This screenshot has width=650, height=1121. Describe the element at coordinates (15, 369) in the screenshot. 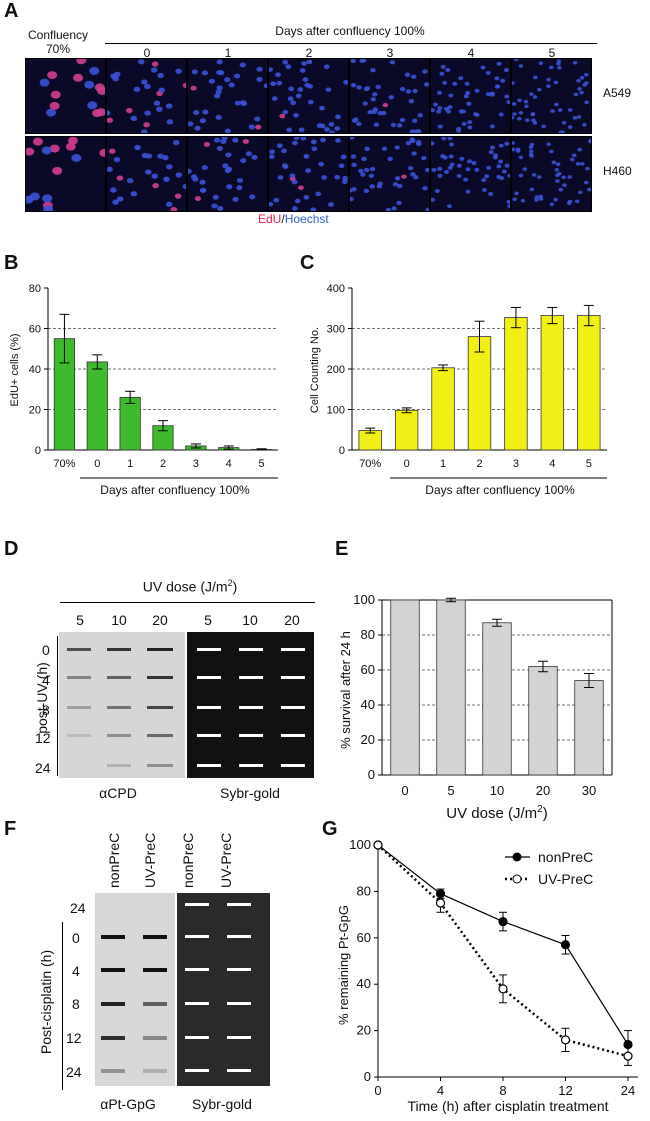

I see `y-axis-label: EdU+ cells (%)` at that location.